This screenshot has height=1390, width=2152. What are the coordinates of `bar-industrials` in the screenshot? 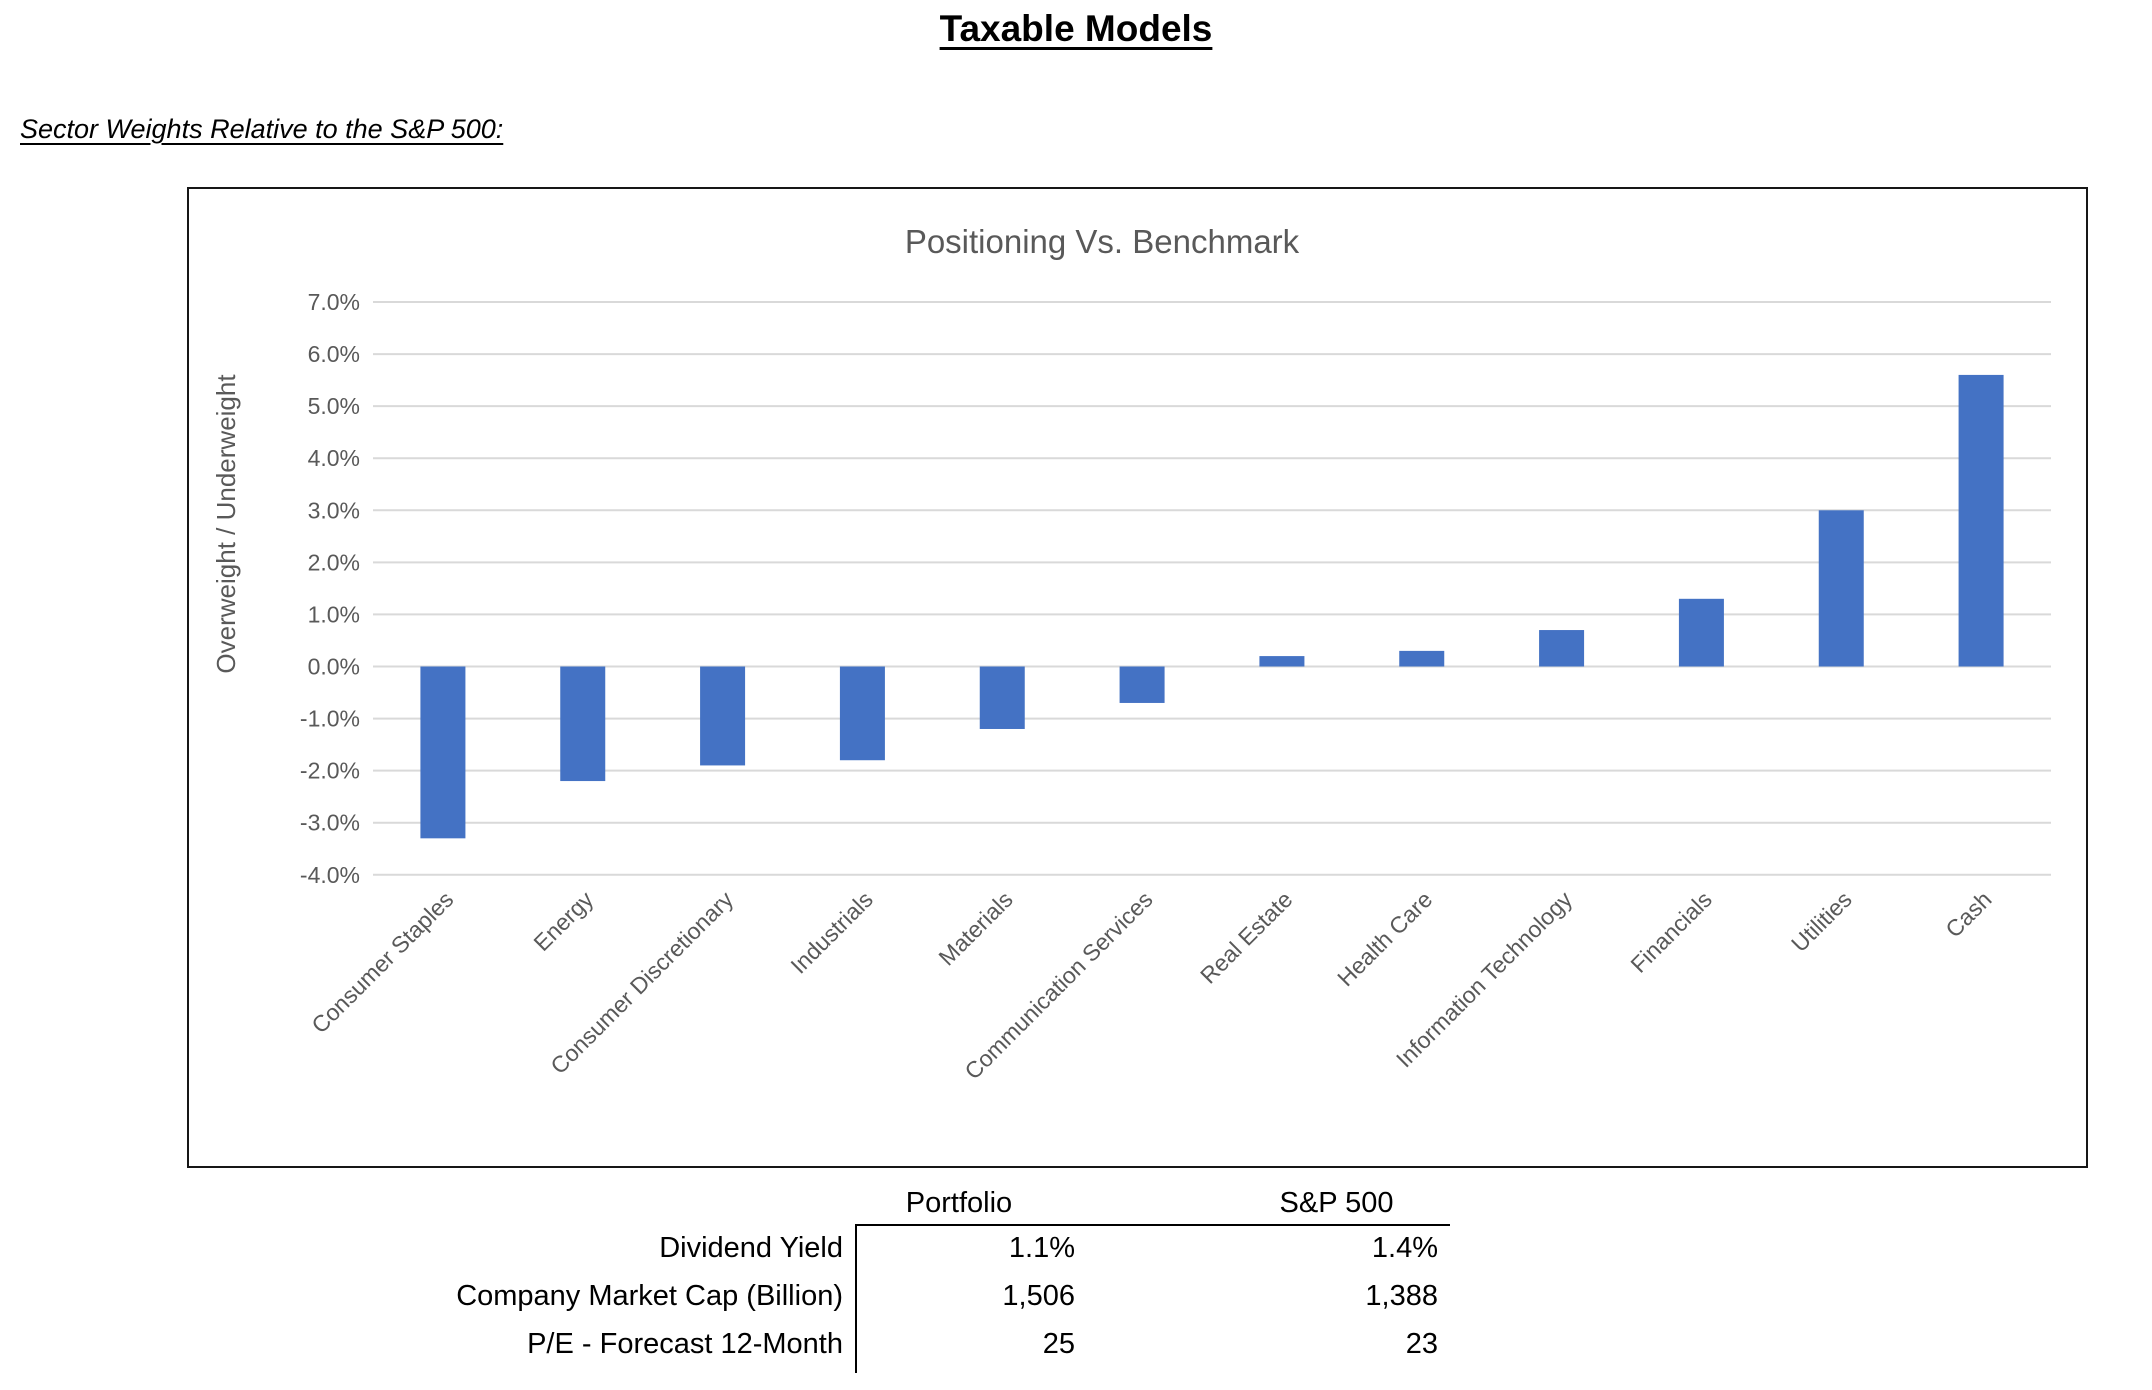 It's located at (862, 713).